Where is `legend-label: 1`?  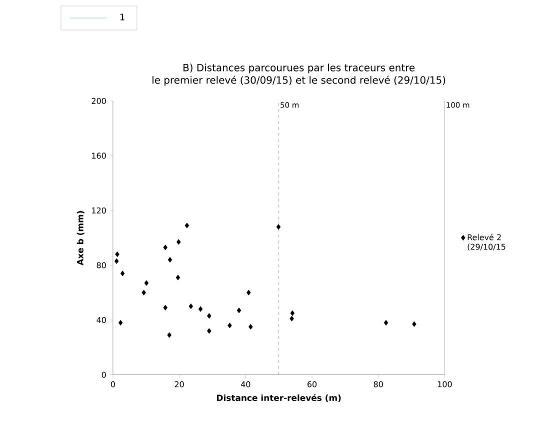 legend-label: 1 is located at coordinates (122, 17).